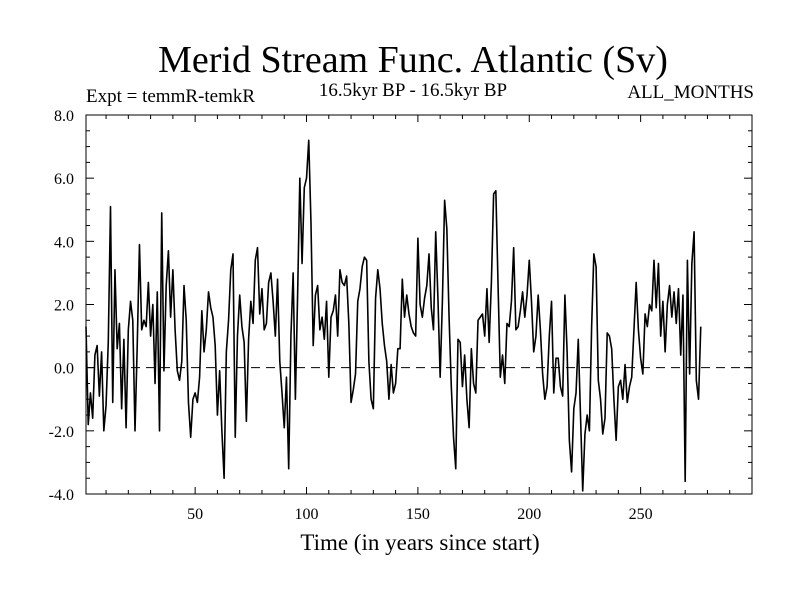  What do you see at coordinates (418, 514) in the screenshot?
I see `x-tick-label: 150` at bounding box center [418, 514].